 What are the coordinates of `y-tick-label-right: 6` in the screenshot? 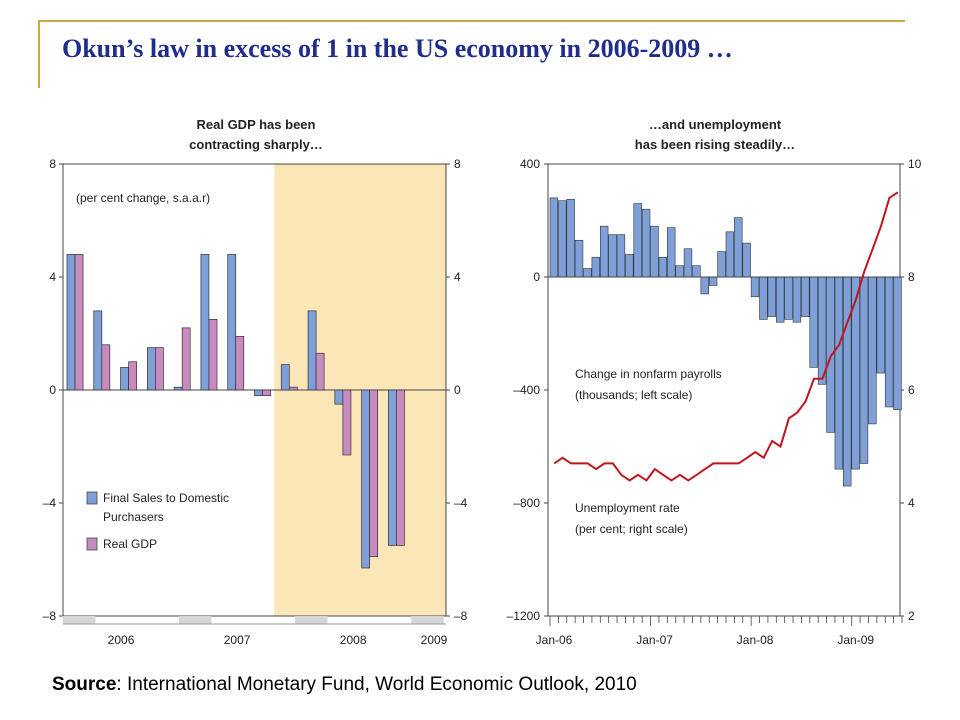 It's located at (911, 390).